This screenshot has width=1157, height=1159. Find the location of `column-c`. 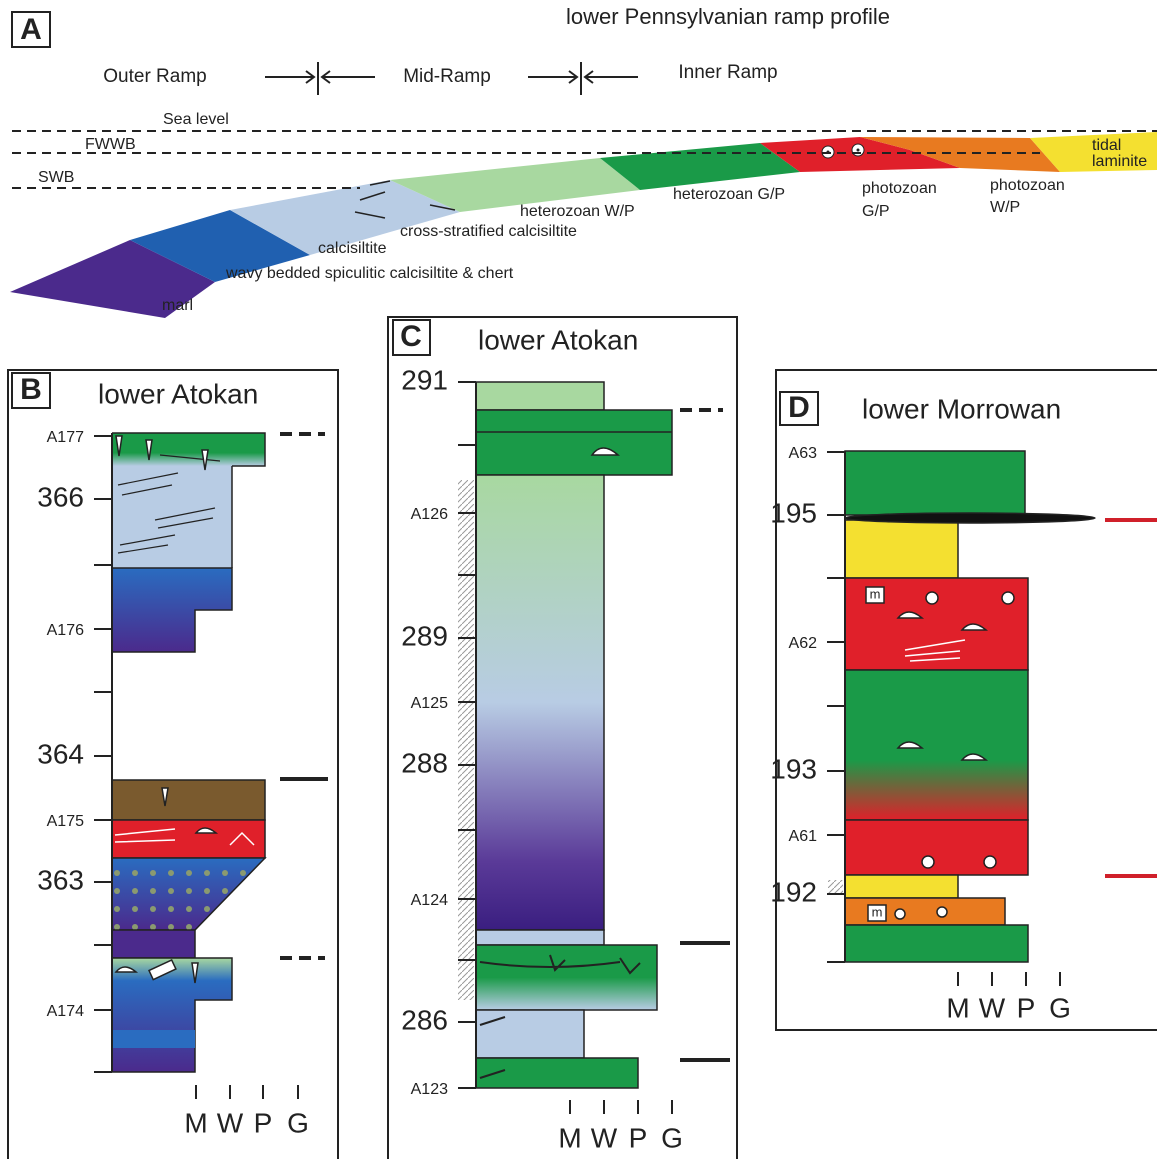

column-c is located at coordinates (565, 735).